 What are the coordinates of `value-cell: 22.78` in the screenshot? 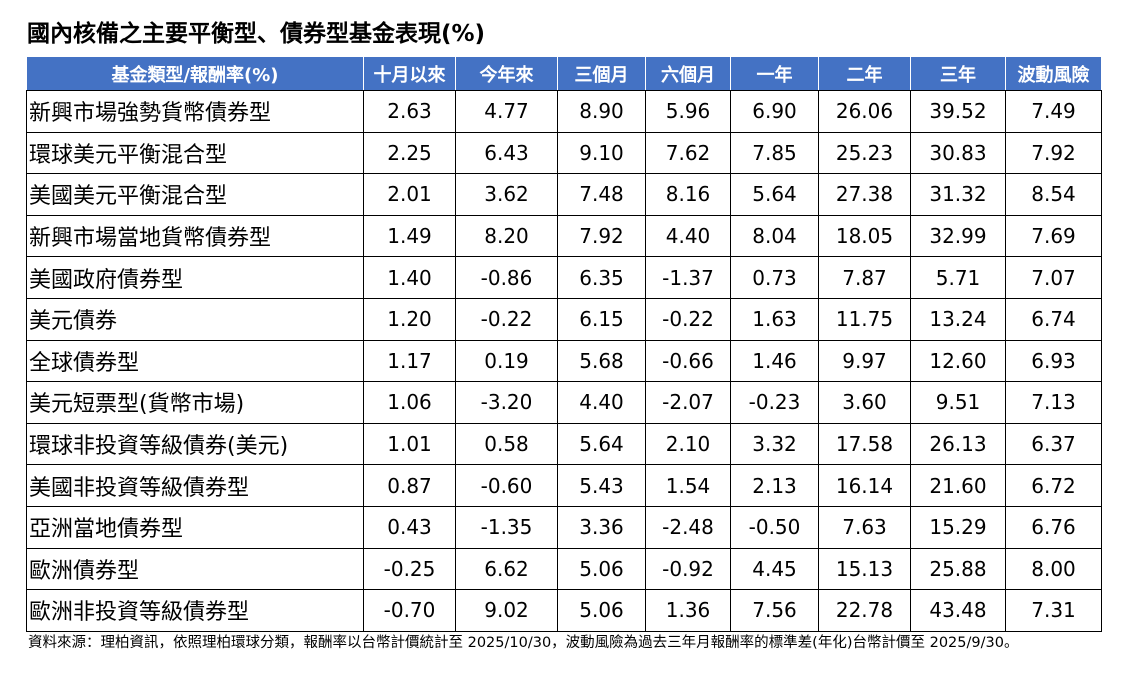 It's located at (864, 610).